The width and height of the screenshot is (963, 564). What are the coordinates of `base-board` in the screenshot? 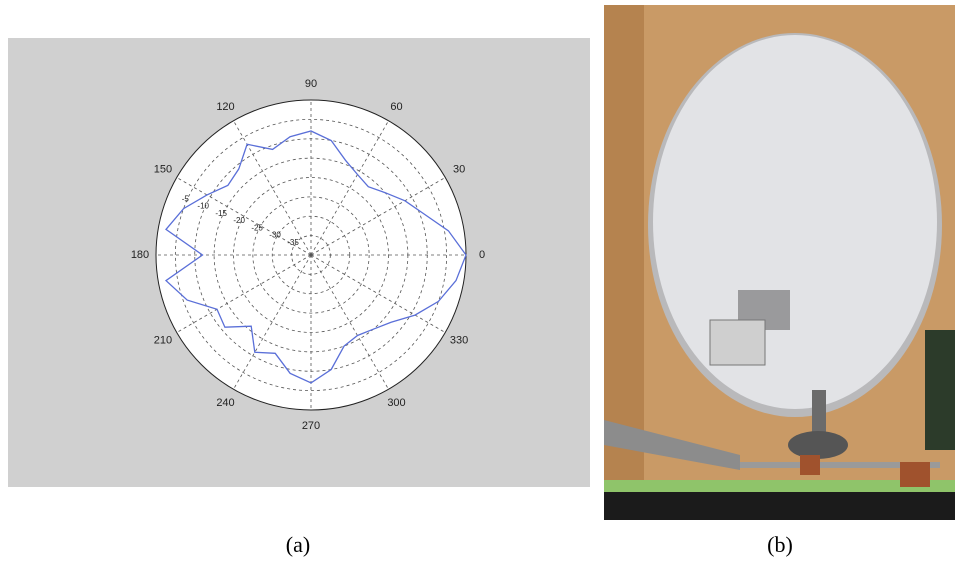 It's located at (779, 486).